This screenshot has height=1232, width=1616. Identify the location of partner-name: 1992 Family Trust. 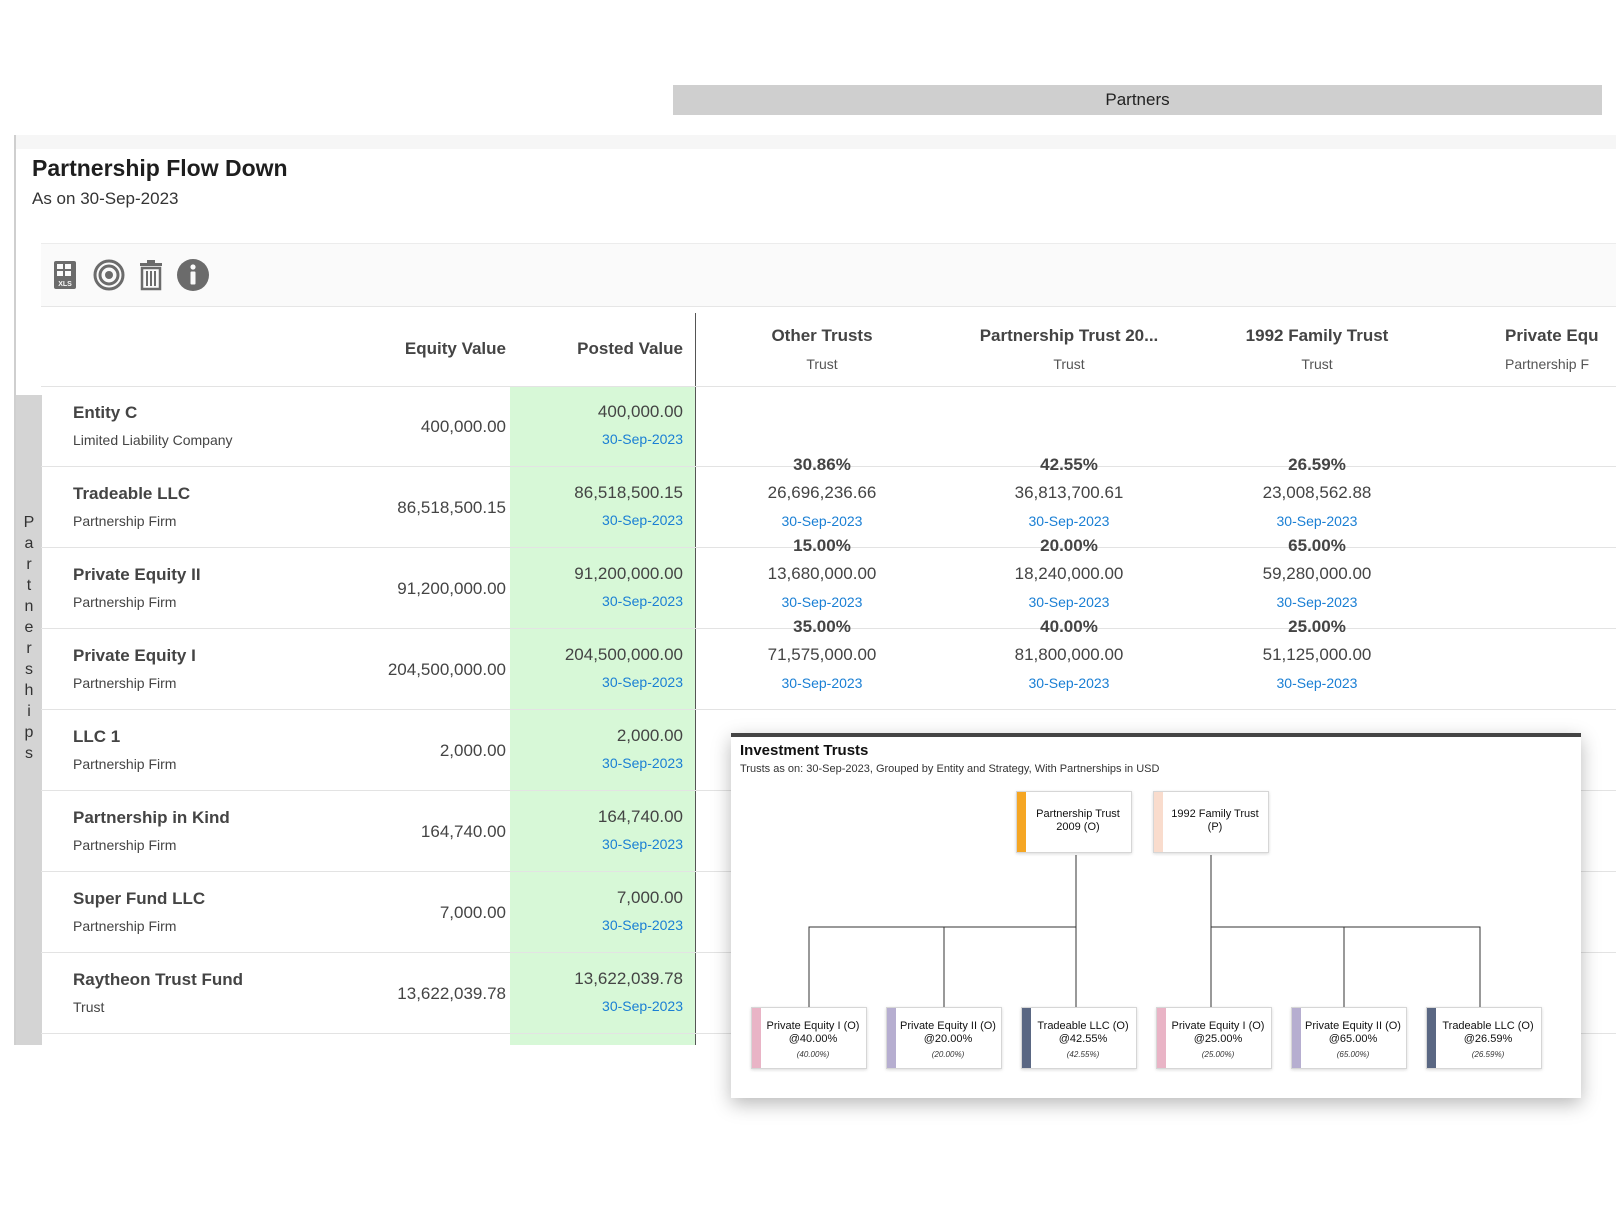
(1317, 335).